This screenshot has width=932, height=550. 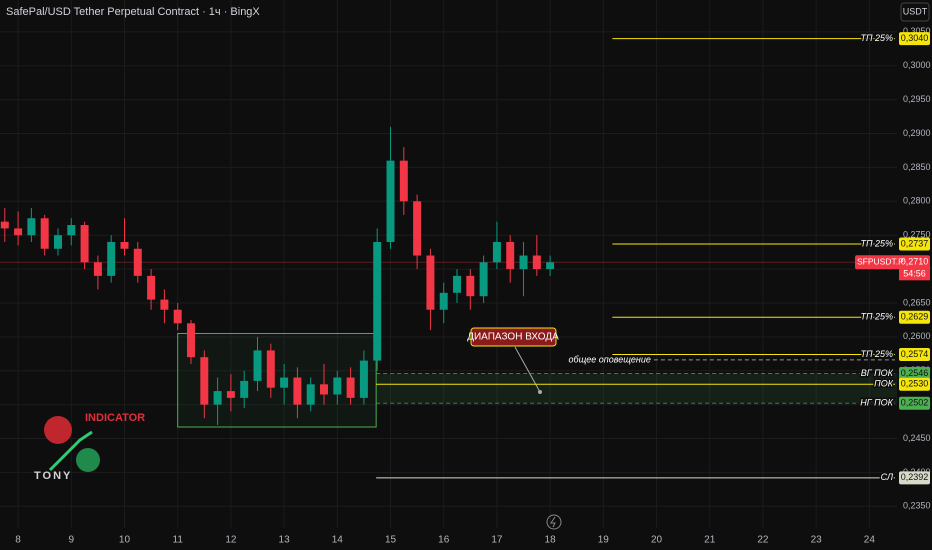 I want to click on x-tick-label: 14, so click(x=338, y=540).